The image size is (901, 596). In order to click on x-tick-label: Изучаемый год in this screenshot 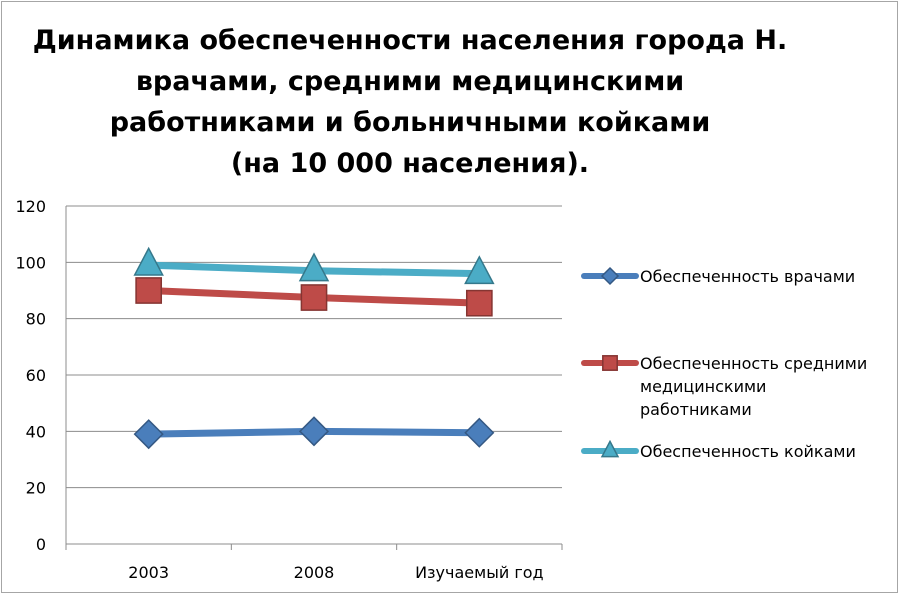, I will do `click(479, 572)`.